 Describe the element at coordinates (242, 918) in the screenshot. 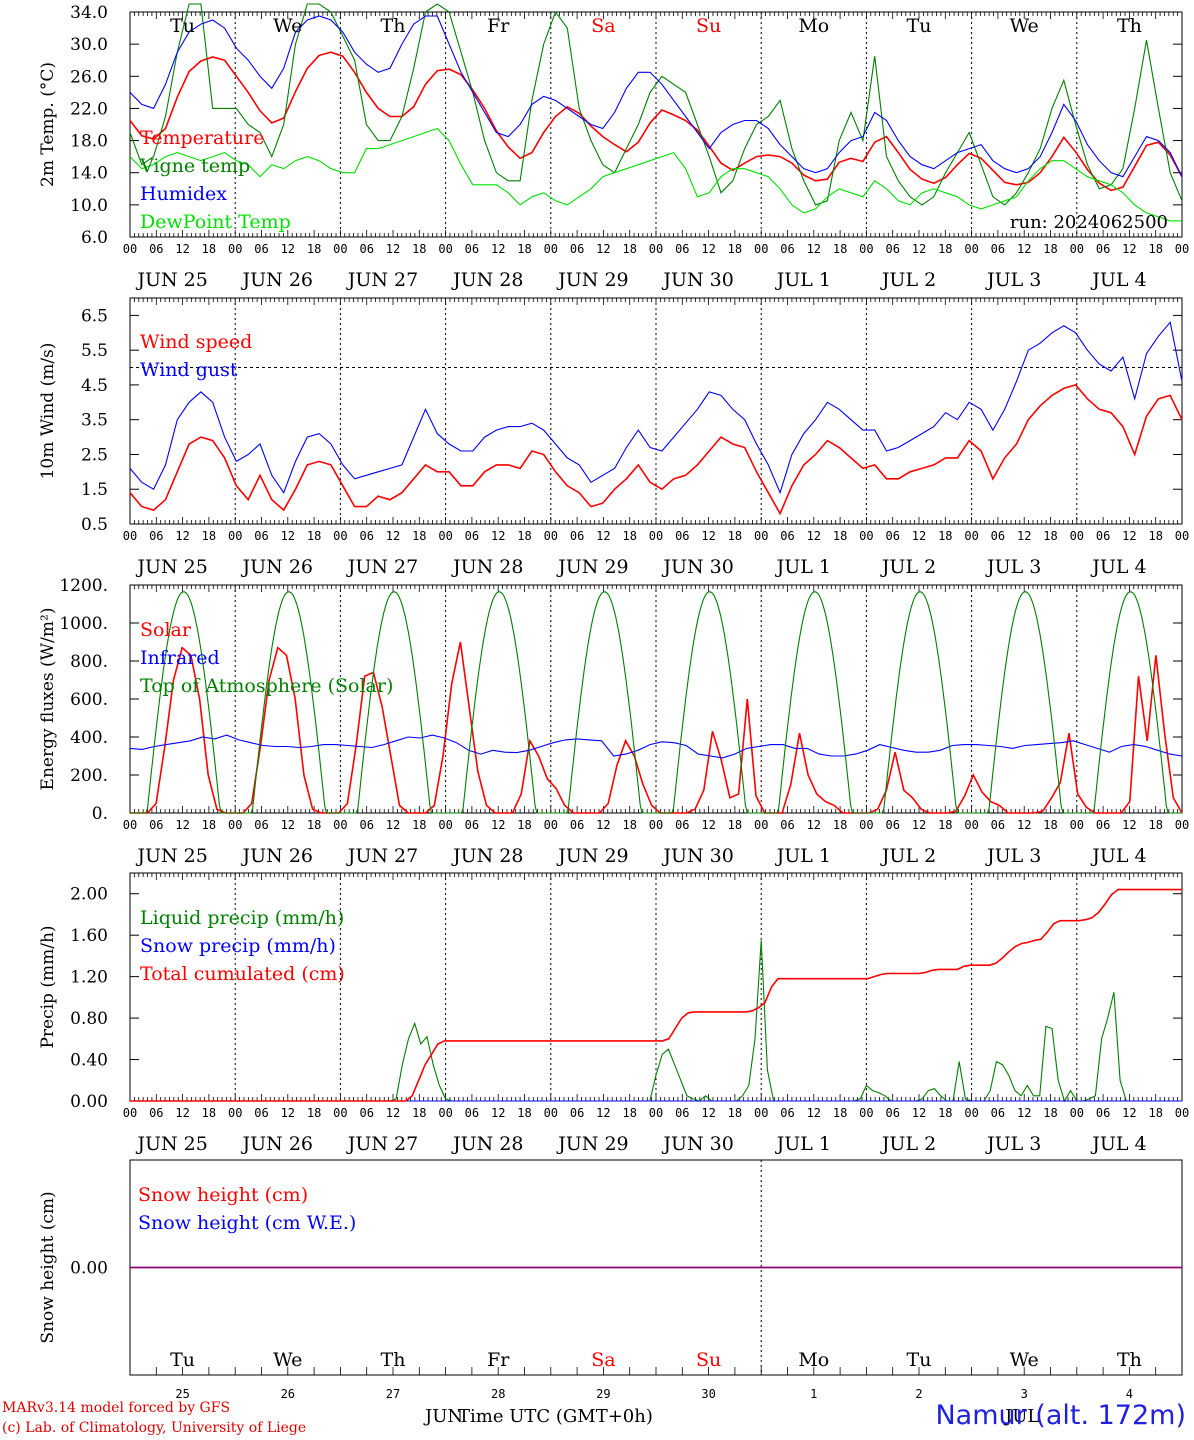

I see `legend-entry: Liquid precip (mm/h)` at that location.